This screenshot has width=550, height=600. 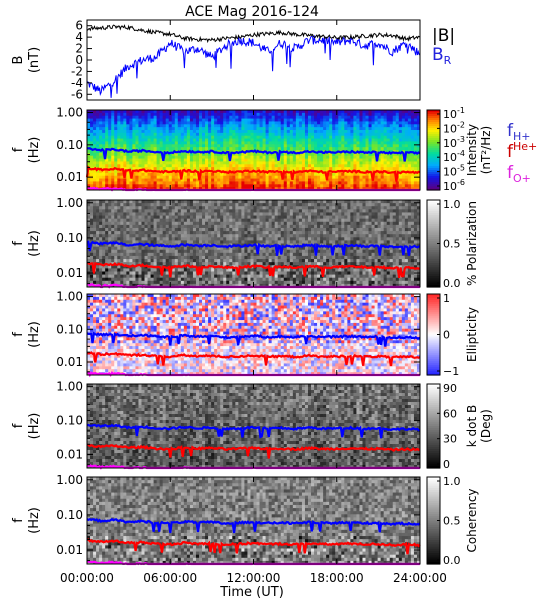 I want to click on y-tick-label: -6, so click(x=77, y=94).